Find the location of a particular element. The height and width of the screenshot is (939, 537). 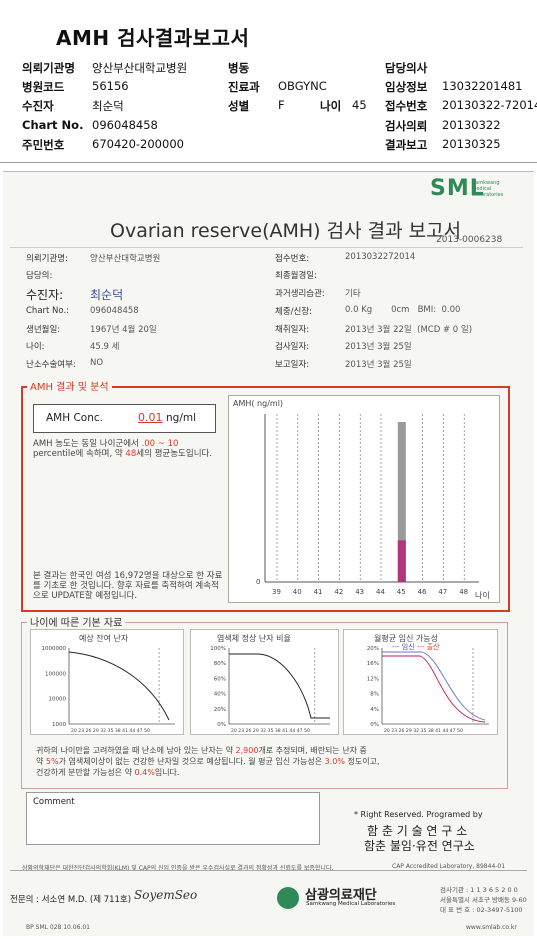

mini-y-tick: 80% is located at coordinates (220, 664).